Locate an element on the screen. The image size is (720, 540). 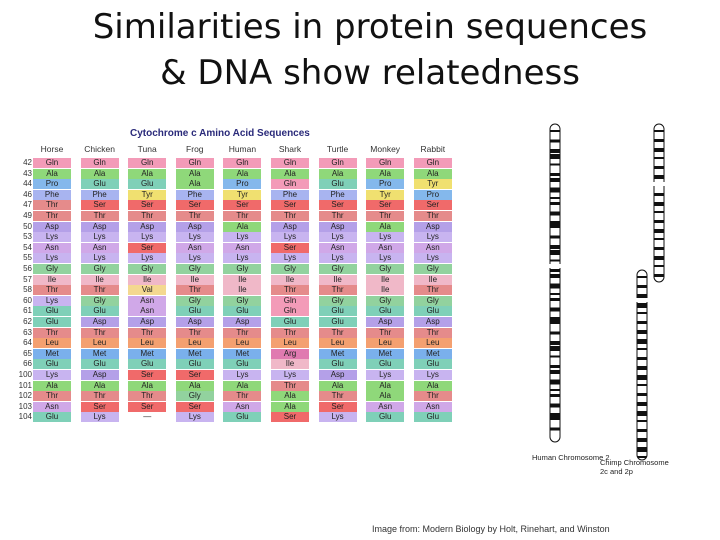
position-number: 65 is located at coordinates (27, 353).